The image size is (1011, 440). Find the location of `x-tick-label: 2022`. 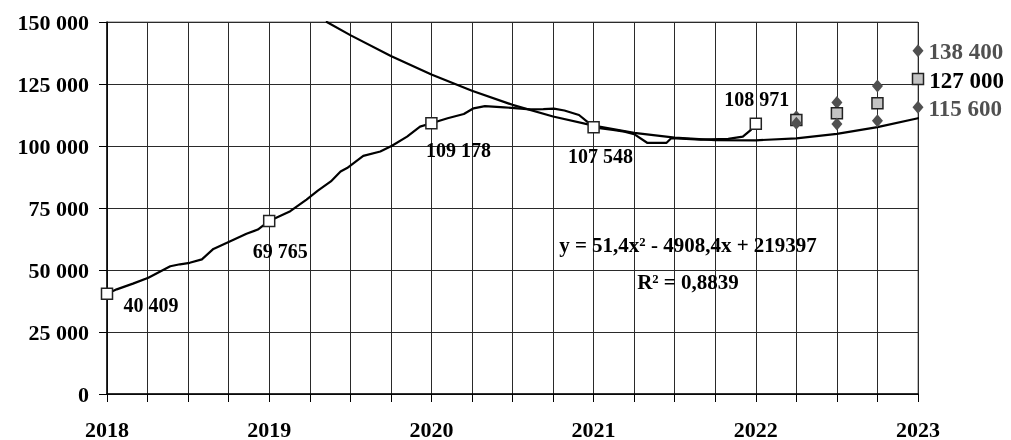

x-tick-label: 2022 is located at coordinates (755, 428).